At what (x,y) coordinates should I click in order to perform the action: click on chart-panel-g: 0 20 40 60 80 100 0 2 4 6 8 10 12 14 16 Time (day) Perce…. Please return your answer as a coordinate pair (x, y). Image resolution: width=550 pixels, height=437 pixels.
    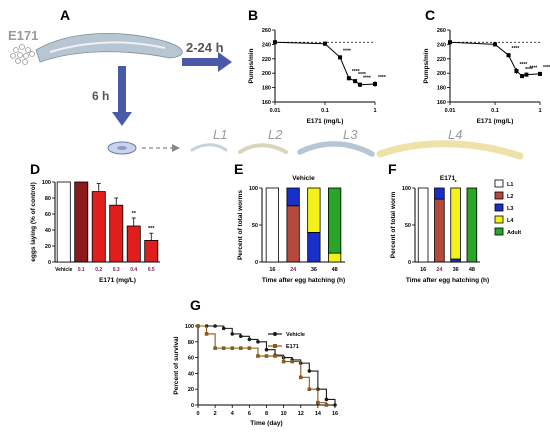
    Looking at the image, I should click on (255, 375).